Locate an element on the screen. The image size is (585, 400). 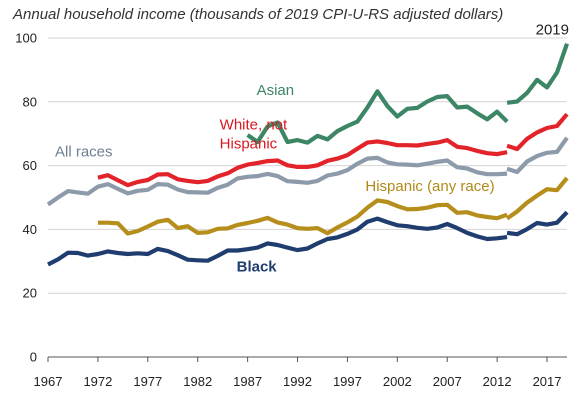
x-tick-label: 1982 is located at coordinates (197, 381).